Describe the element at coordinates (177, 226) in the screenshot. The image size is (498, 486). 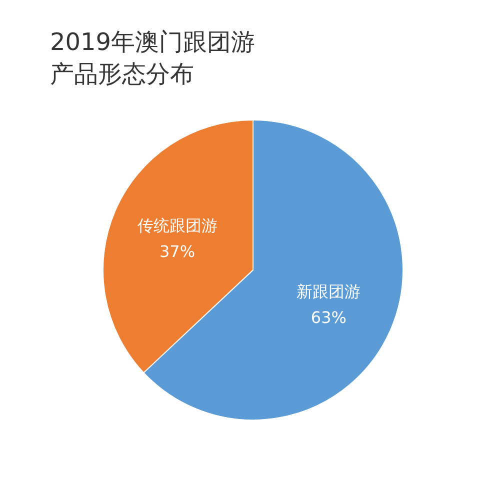
I see `slice-label: 传统跟团游` at that location.